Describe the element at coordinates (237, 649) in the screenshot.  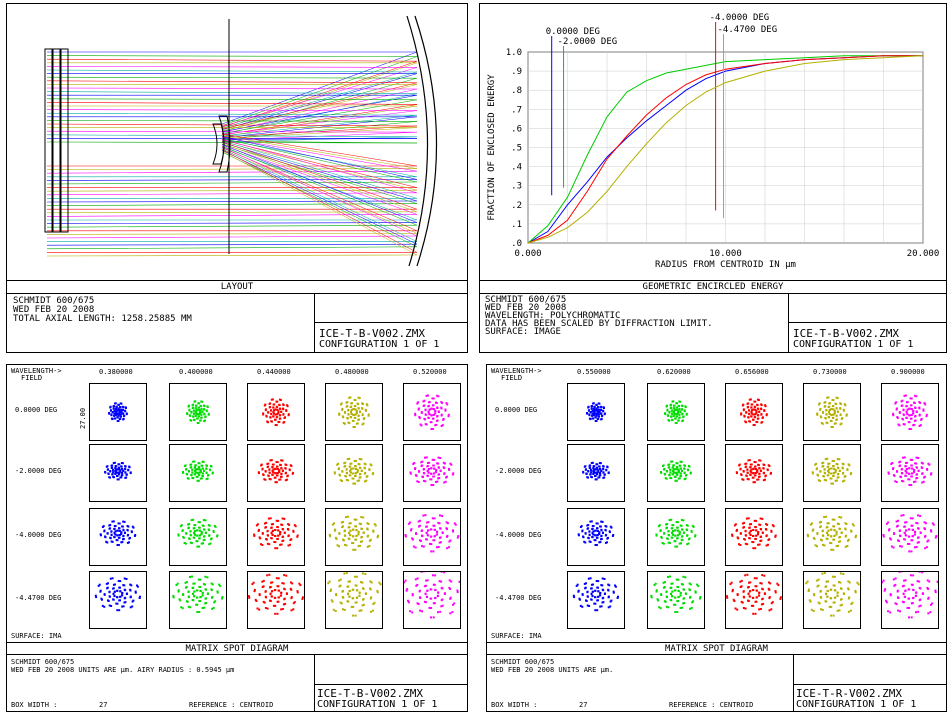
I see `spot-caption: MATRIX SPOT DIAGRAM` at that location.